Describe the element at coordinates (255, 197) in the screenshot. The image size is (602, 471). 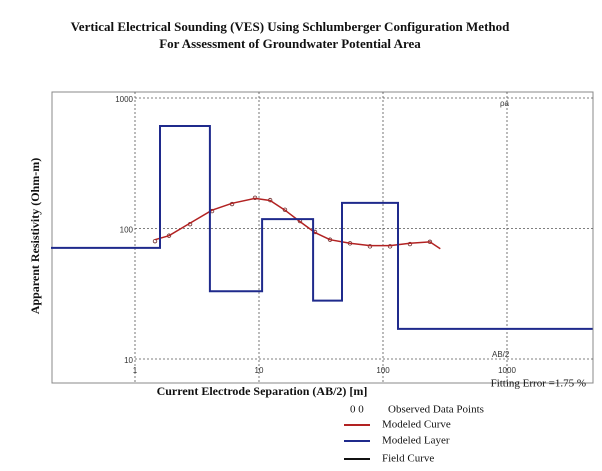
I see `observed-point` at that location.